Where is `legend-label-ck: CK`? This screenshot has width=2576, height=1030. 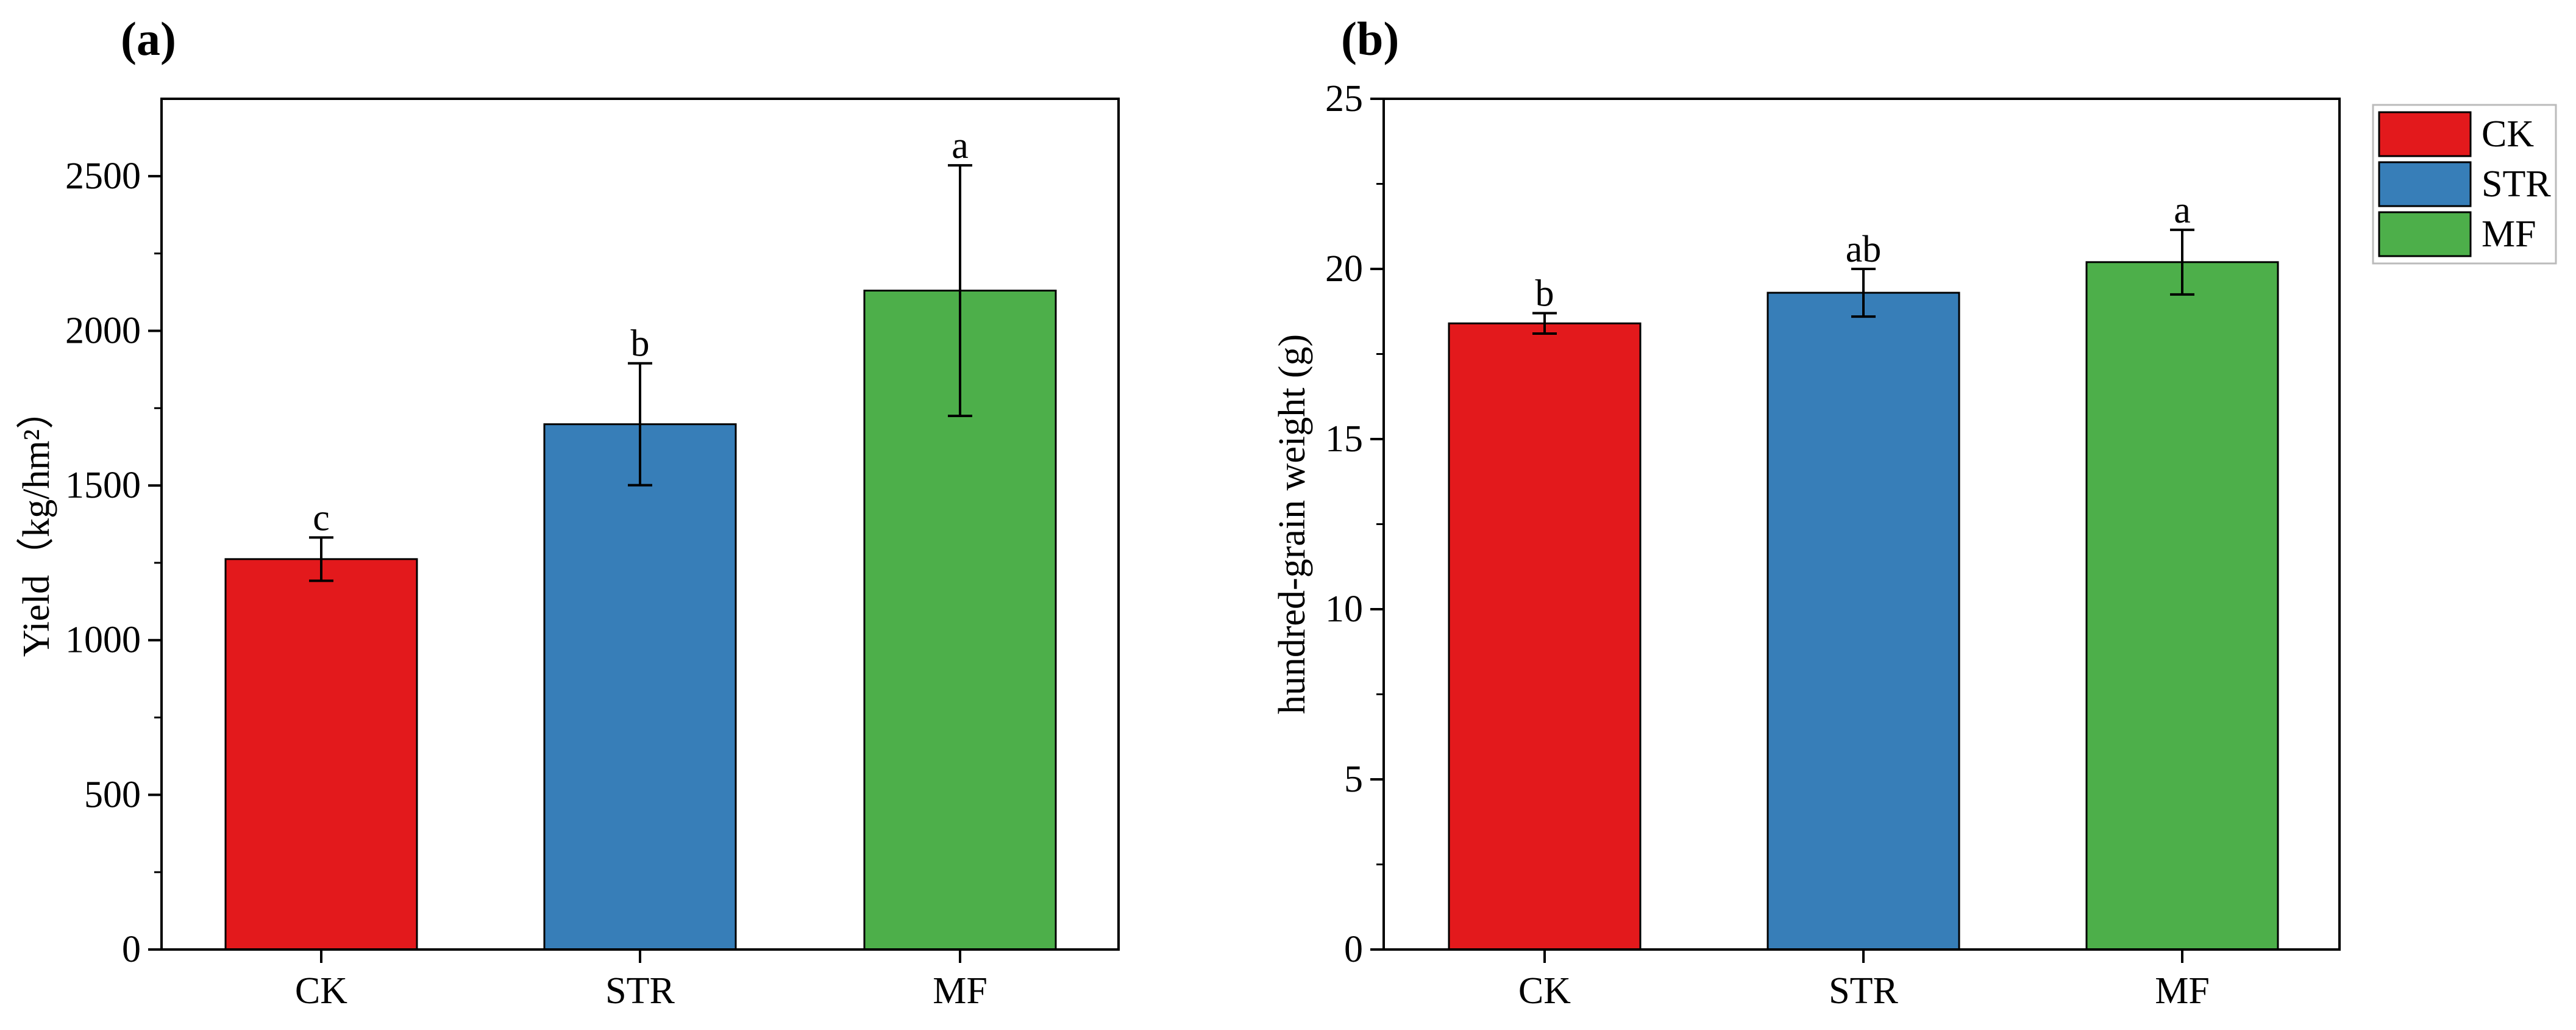
legend-label-ck: CK is located at coordinates (2508, 134).